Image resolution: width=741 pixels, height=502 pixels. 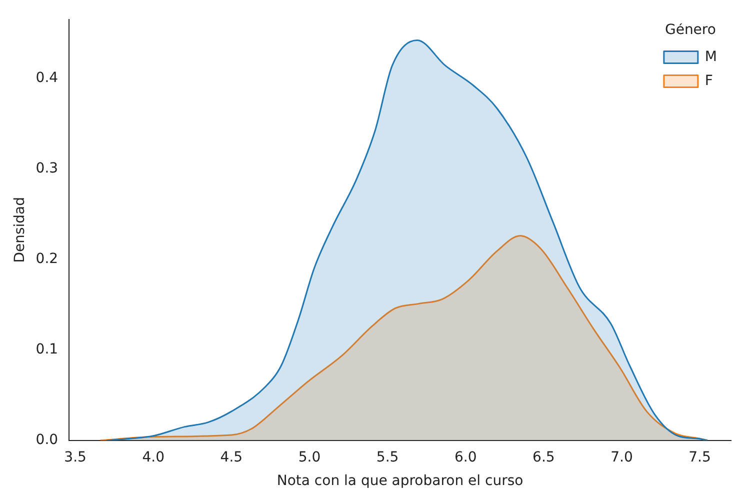 I want to click on x-tick-label: 4.5, so click(x=231, y=457).